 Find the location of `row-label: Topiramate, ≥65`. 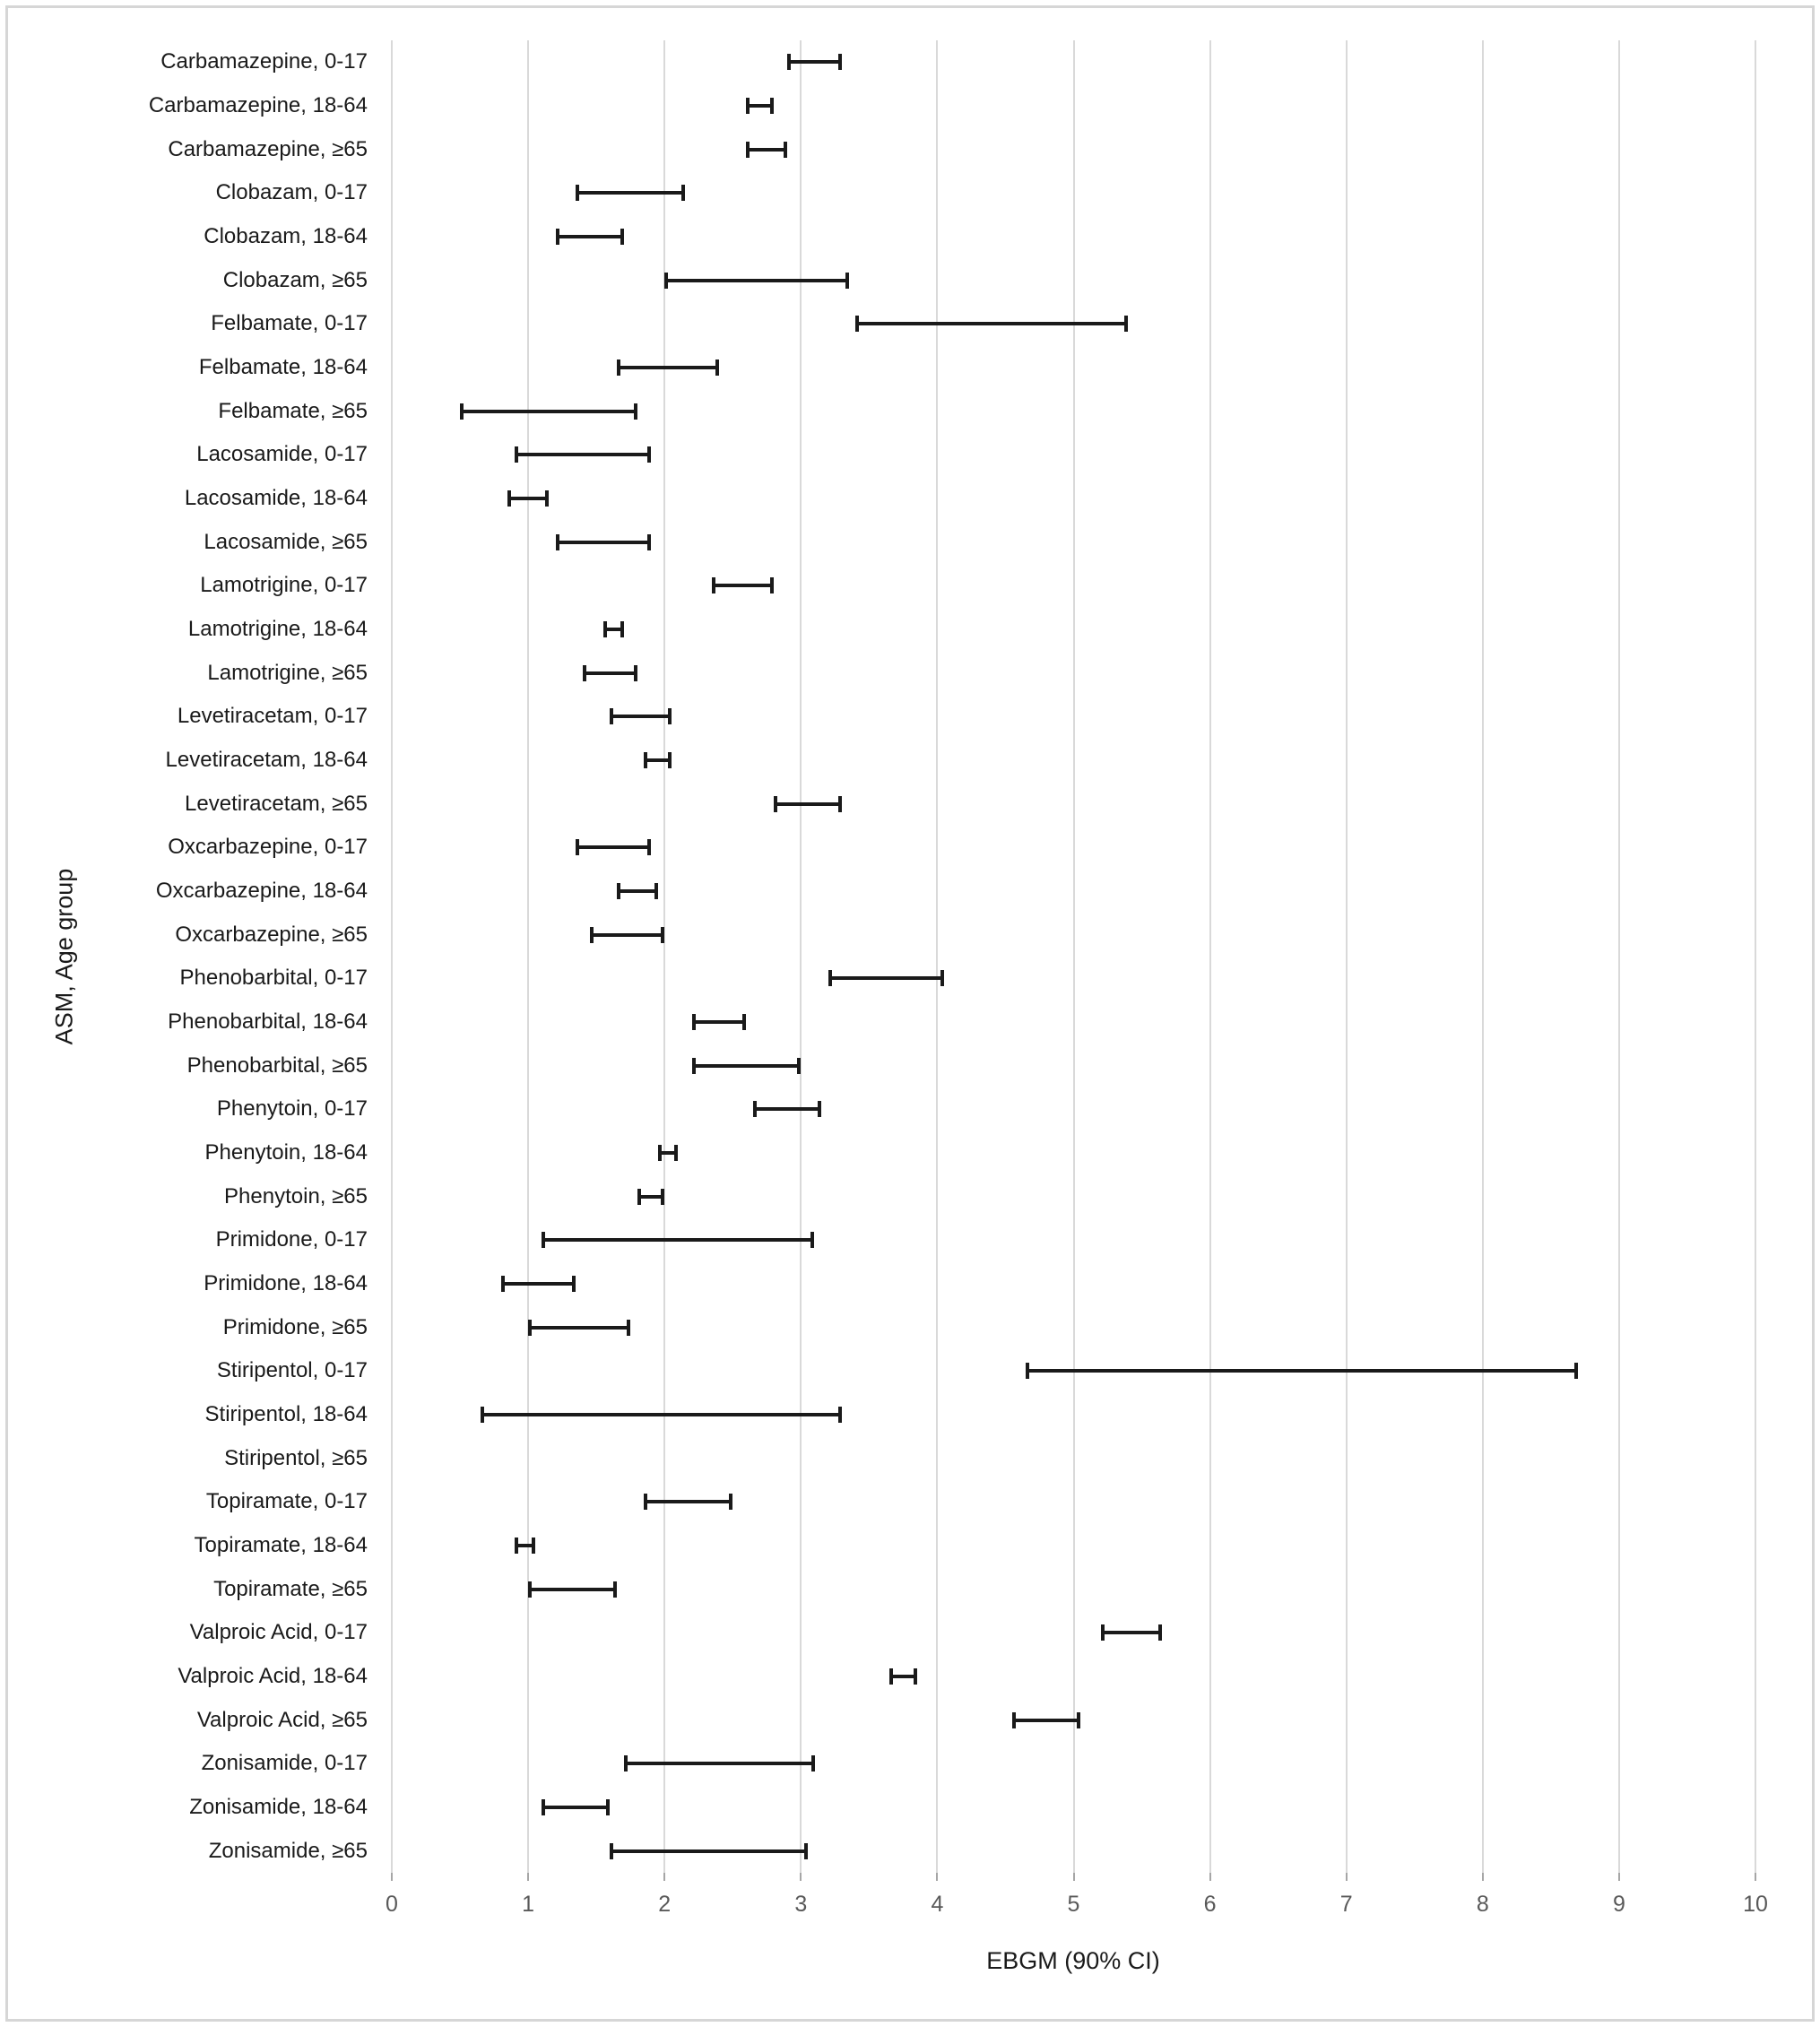

row-label: Topiramate, ≥65 is located at coordinates (290, 1588).